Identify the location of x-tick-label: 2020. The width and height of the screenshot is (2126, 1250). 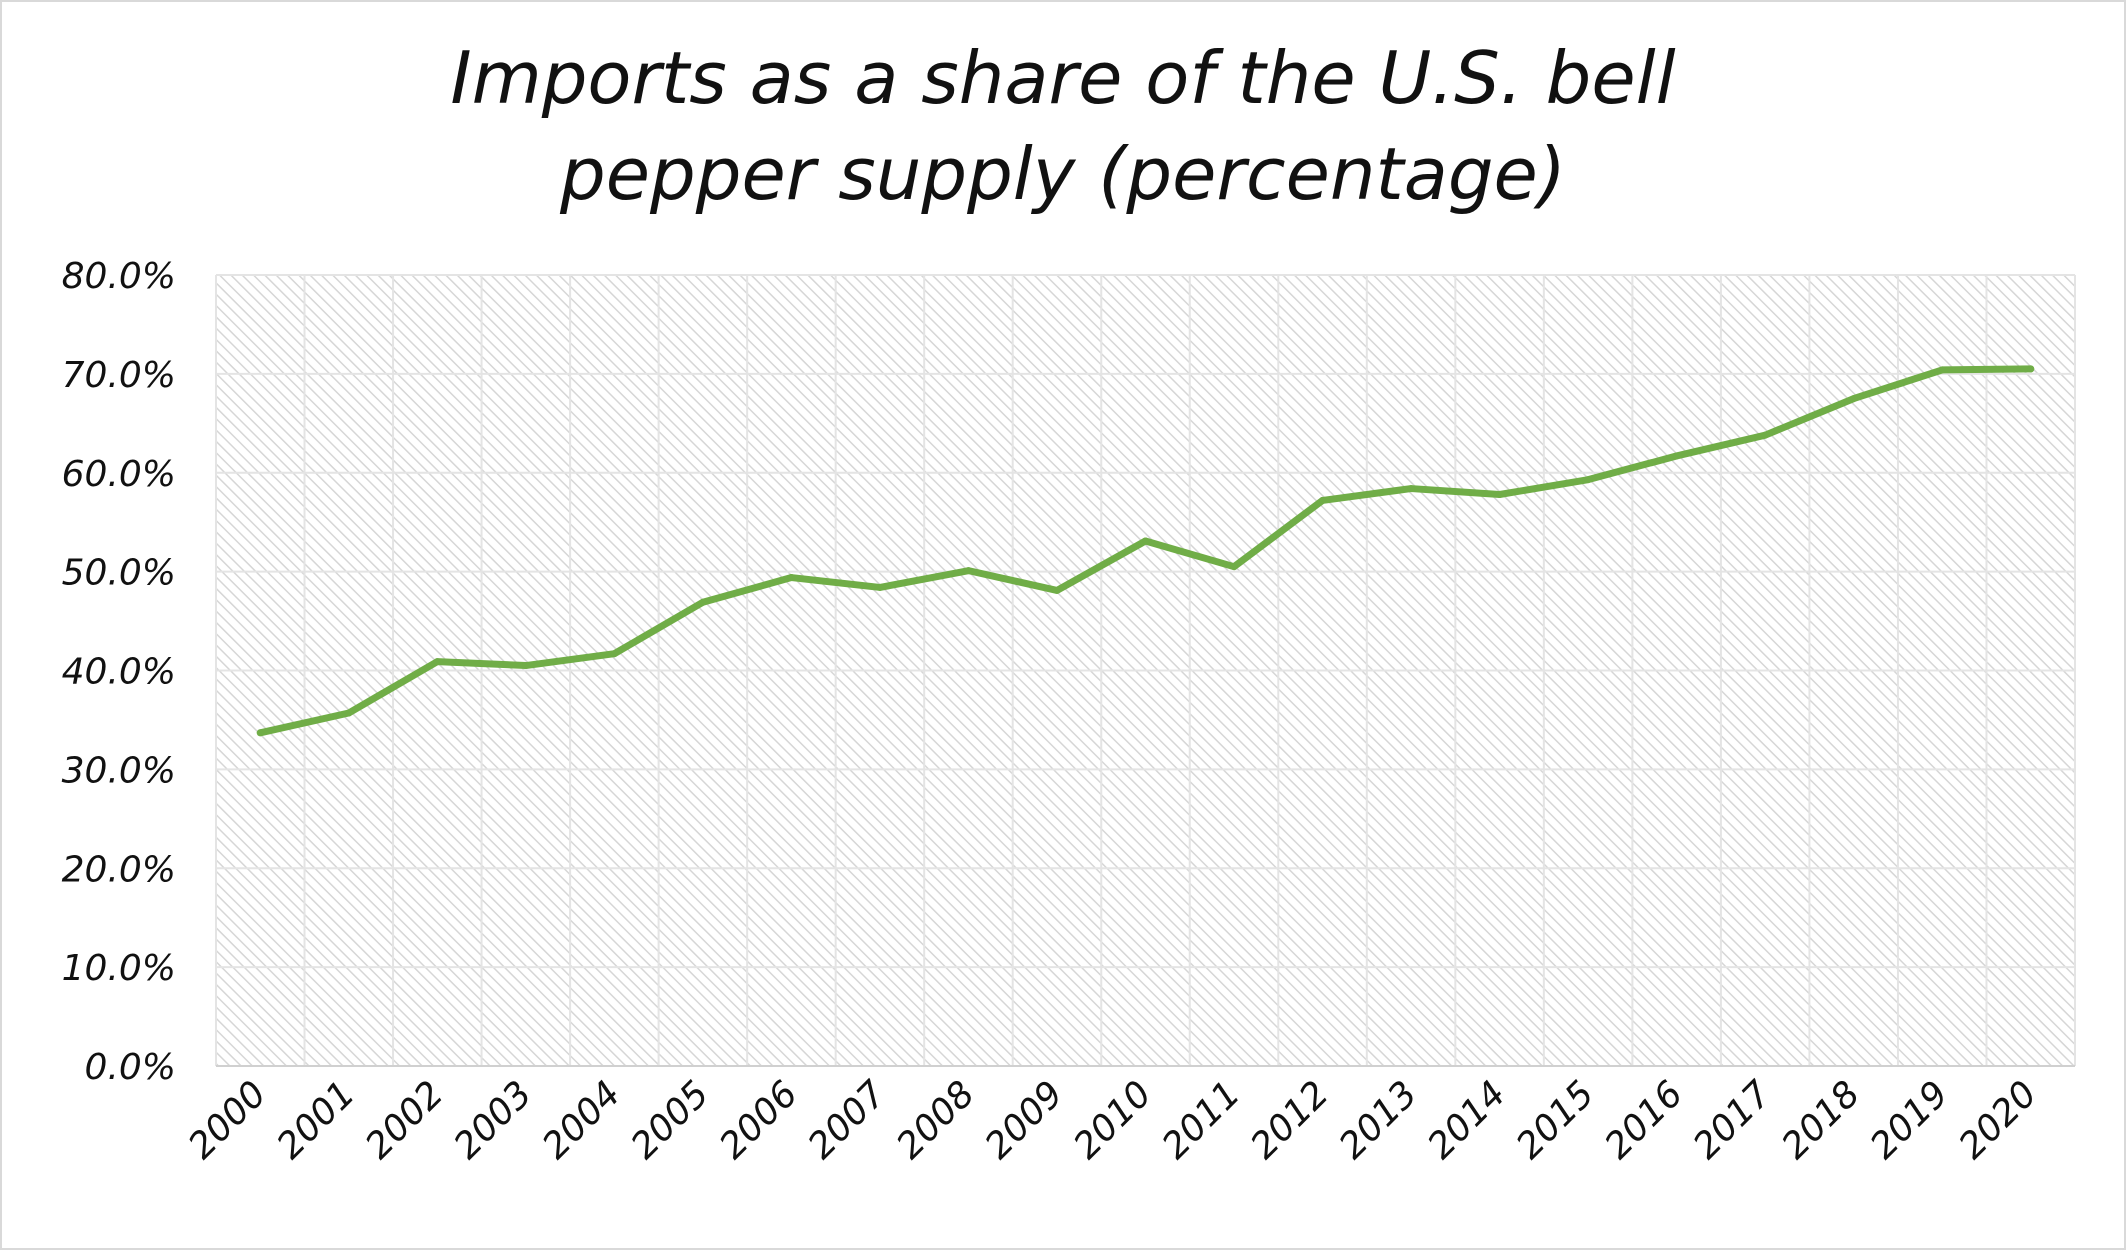
(1998, 1120).